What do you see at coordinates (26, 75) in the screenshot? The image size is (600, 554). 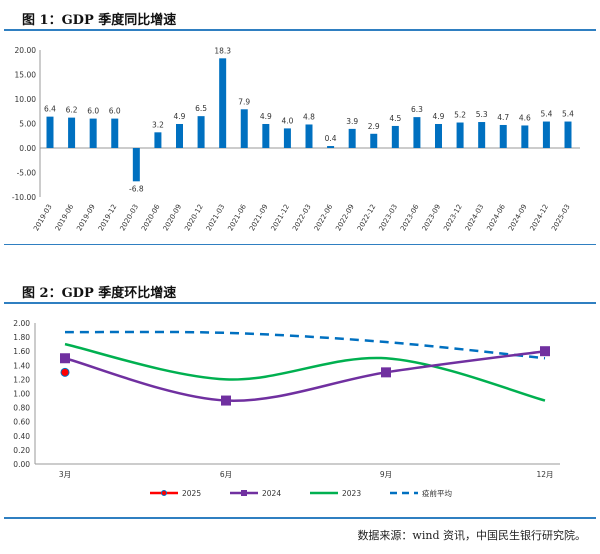 I see `y-tick-label: 15.00` at bounding box center [26, 75].